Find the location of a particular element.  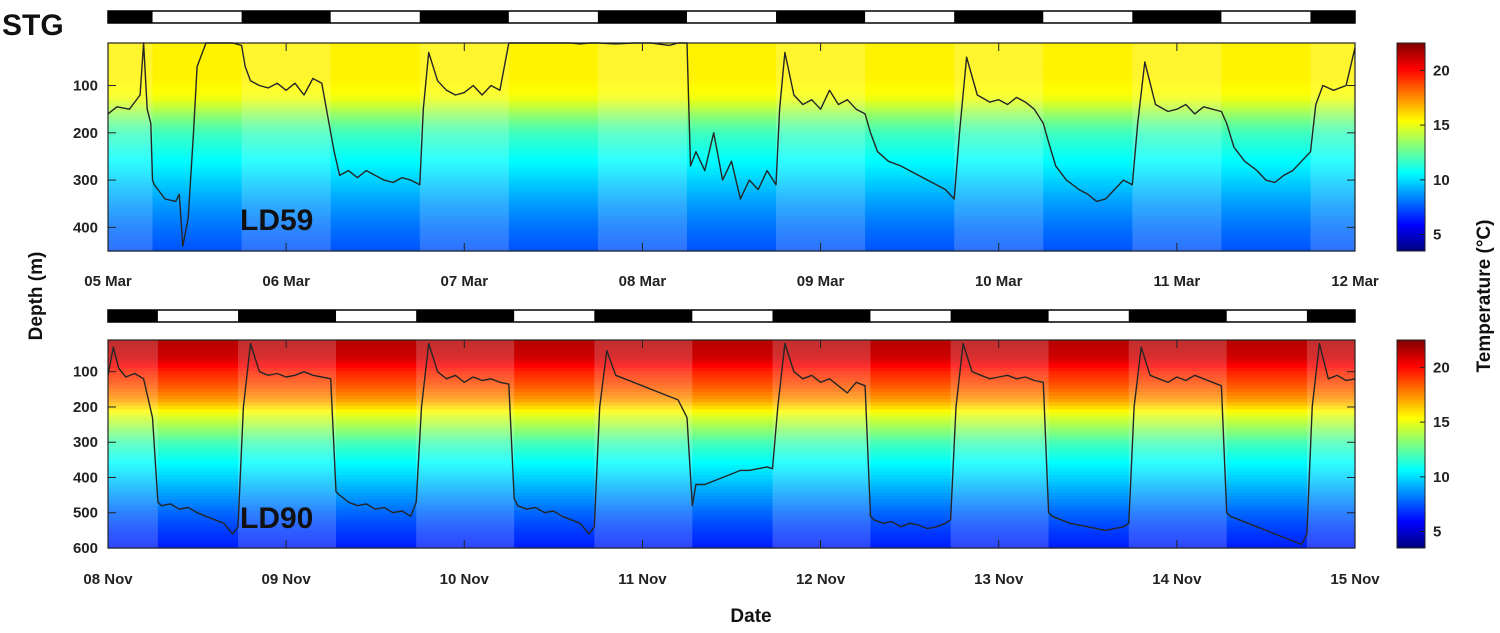

colorbar-tick-label: 20 is located at coordinates (1441, 70).